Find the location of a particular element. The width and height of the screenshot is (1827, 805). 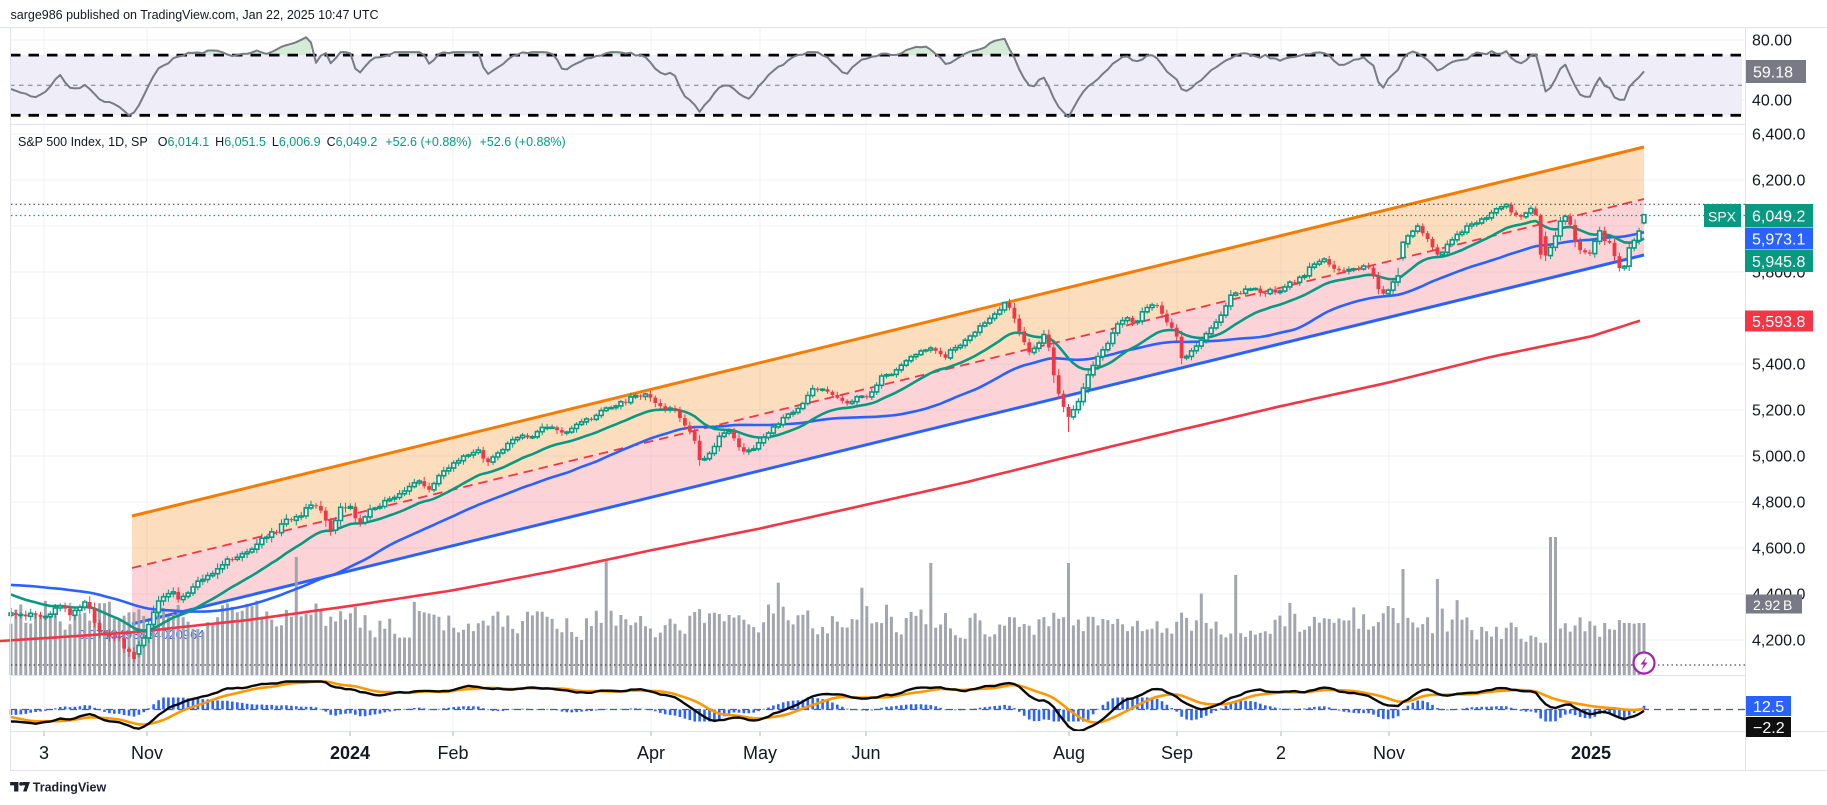

svg-text: 2.92 B is located at coordinates (1772, 605).